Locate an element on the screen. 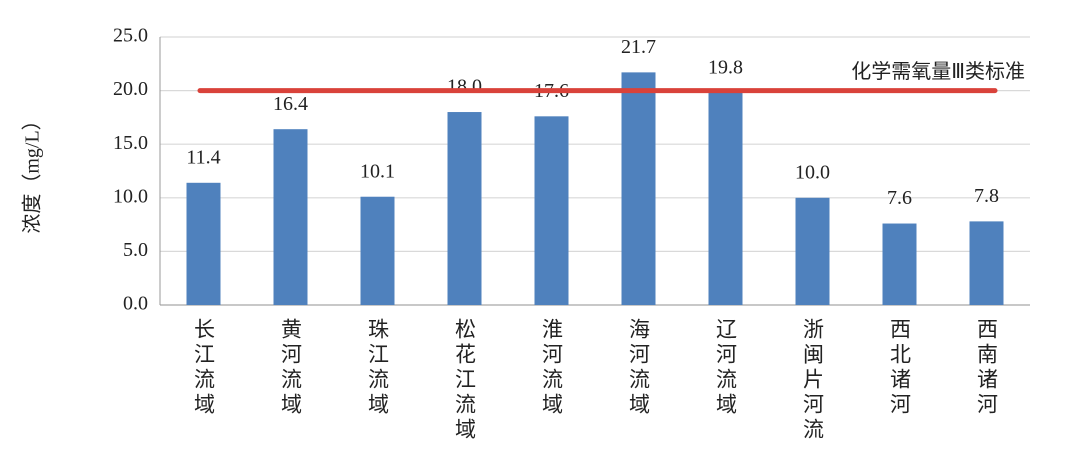 The image size is (1068, 456). reference-label: 化学需氧量Ⅲ类标准 is located at coordinates (938, 71).